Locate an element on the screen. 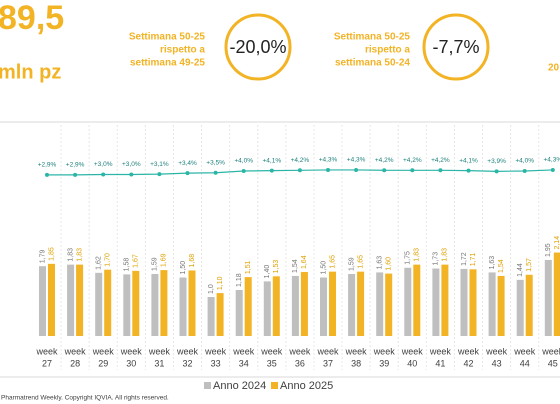 Image resolution: width=560 pixels, height=404 pixels. value-label: 1,58 is located at coordinates (127, 265).